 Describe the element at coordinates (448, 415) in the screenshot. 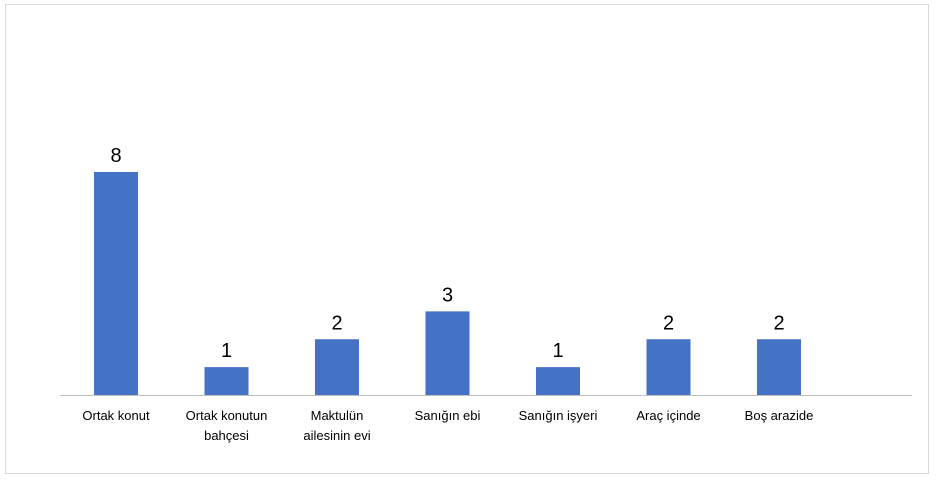

I see `category-label: Sanığın ebi` at that location.